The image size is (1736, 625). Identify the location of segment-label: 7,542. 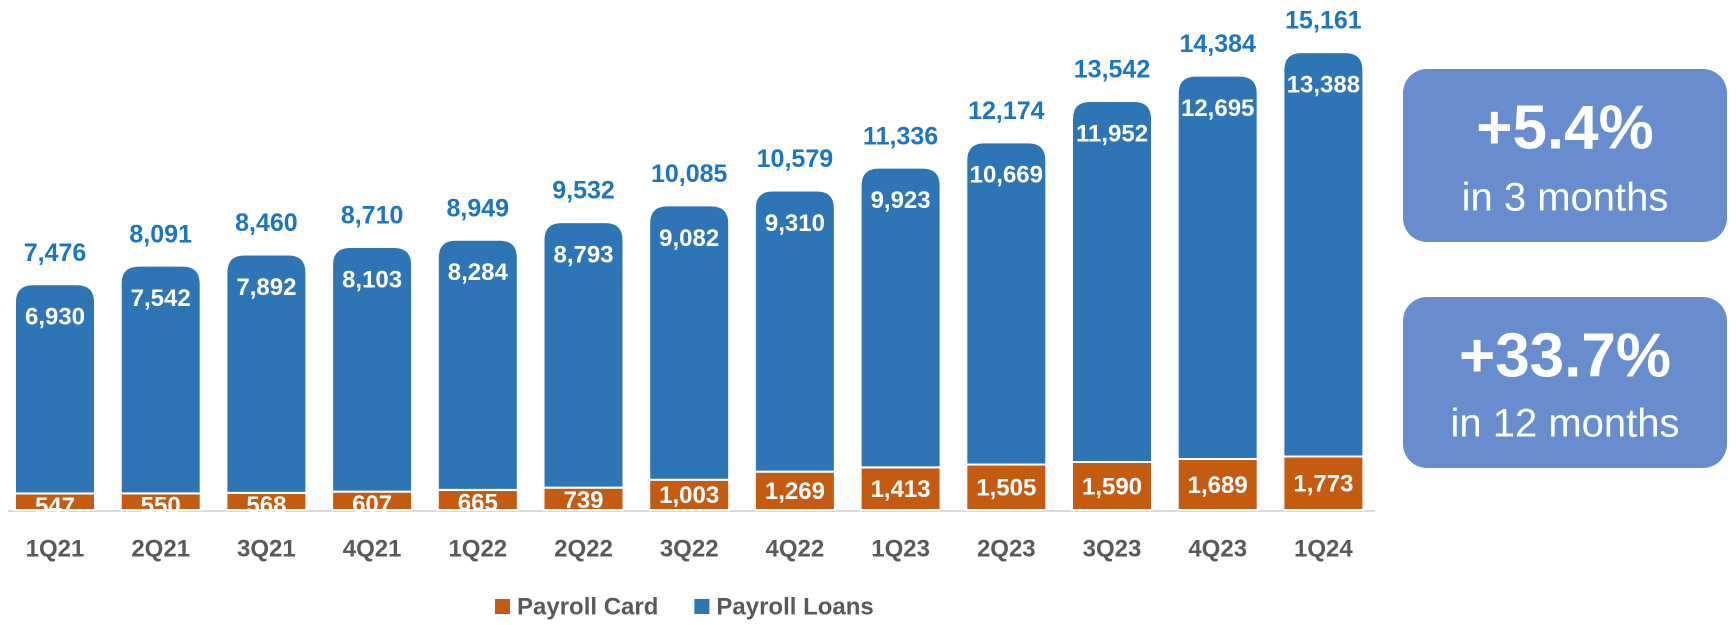
(161, 298).